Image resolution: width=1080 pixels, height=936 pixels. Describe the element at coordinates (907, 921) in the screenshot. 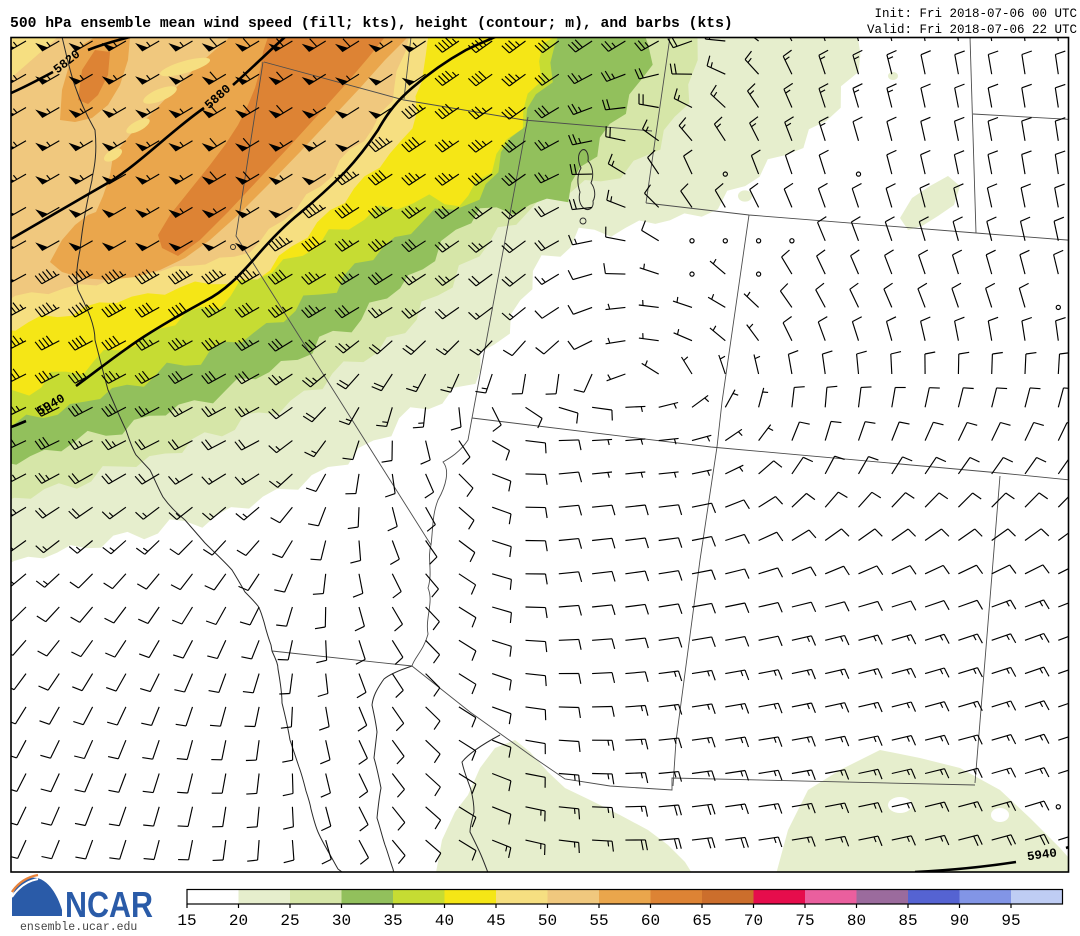

I see `svg-text: 85` at that location.